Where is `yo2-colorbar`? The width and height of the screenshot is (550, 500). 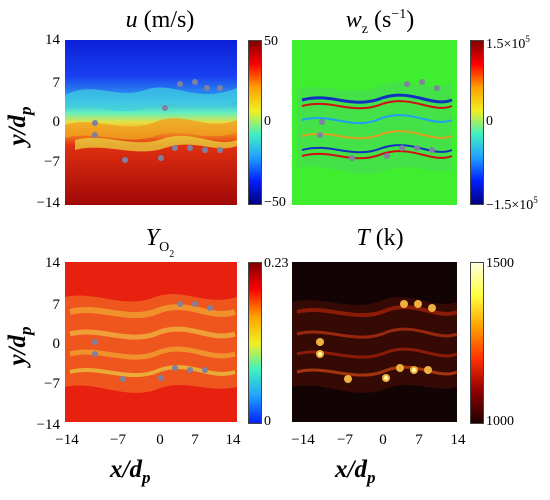 yo2-colorbar is located at coordinates (255, 343).